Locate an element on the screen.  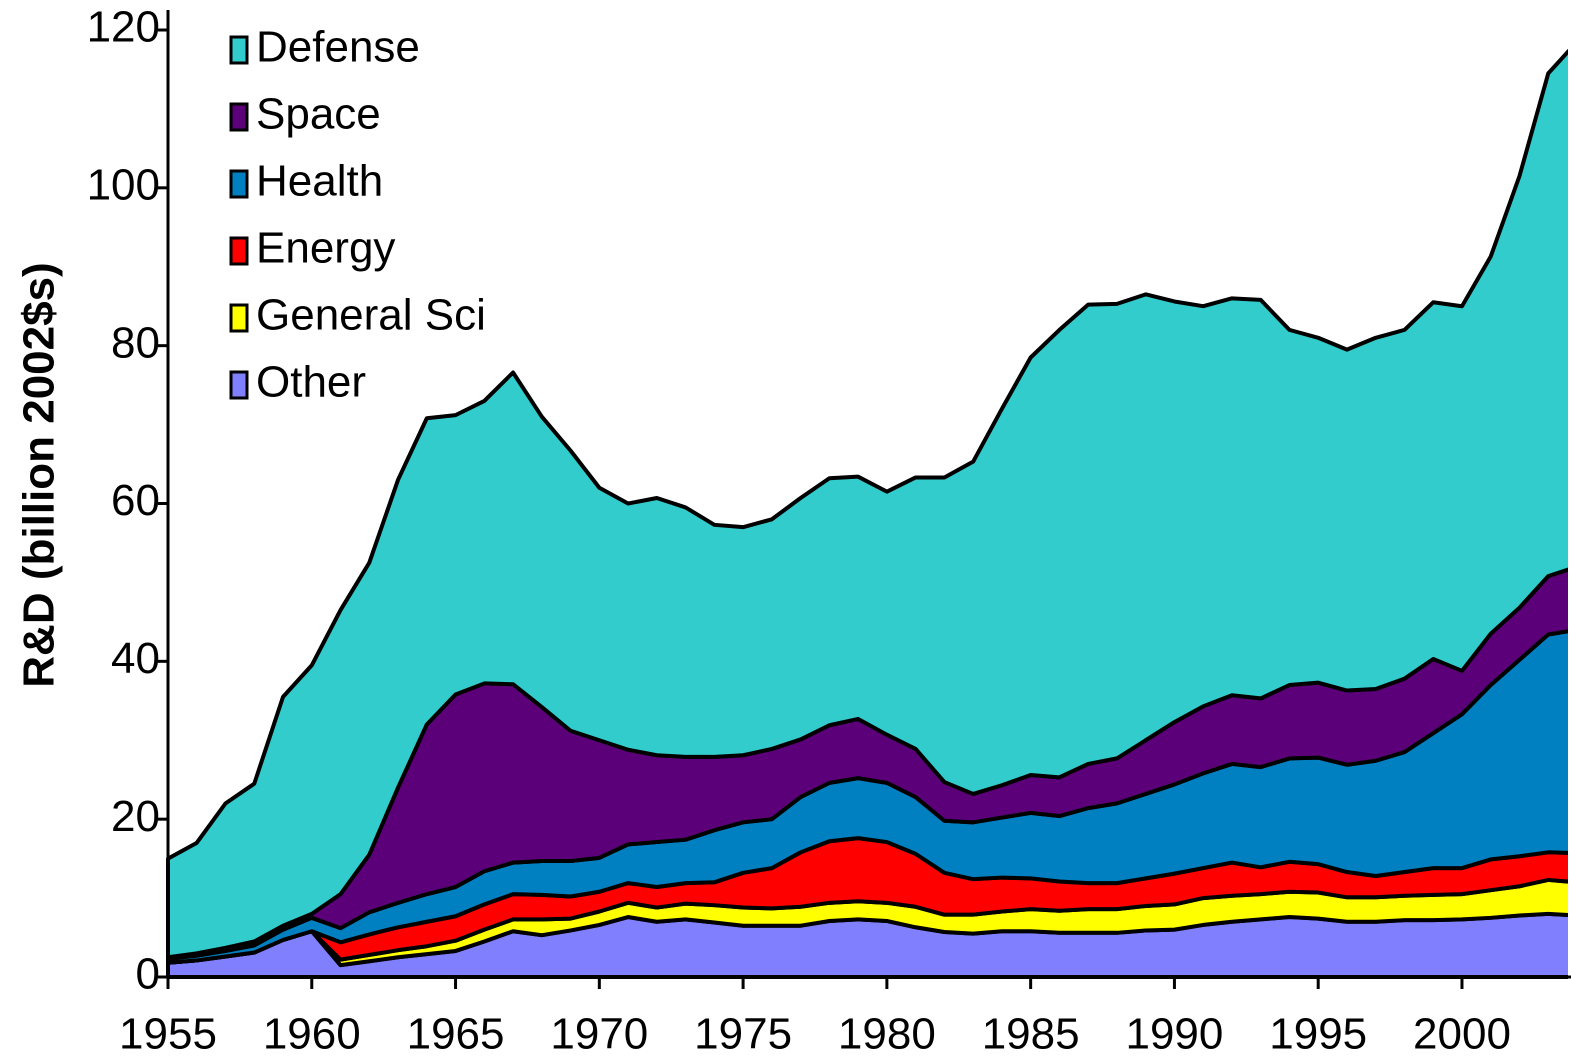
x-tick-label: 1985 is located at coordinates (1031, 1034).